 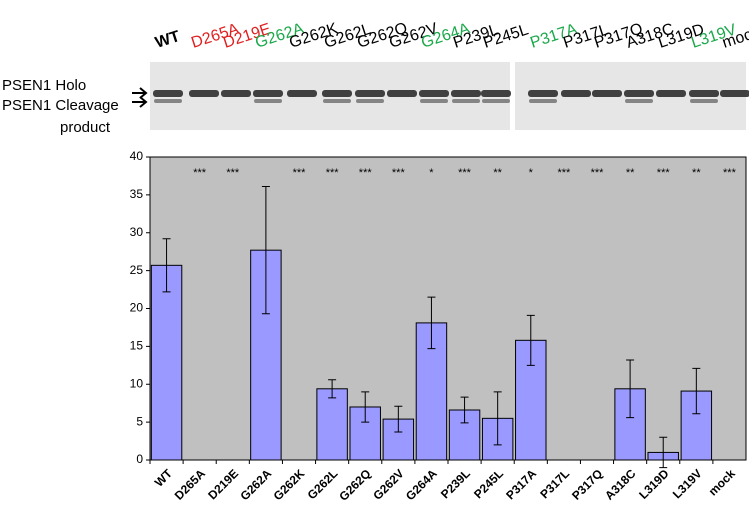 I want to click on y-tick-label: 0, so click(x=139, y=459).